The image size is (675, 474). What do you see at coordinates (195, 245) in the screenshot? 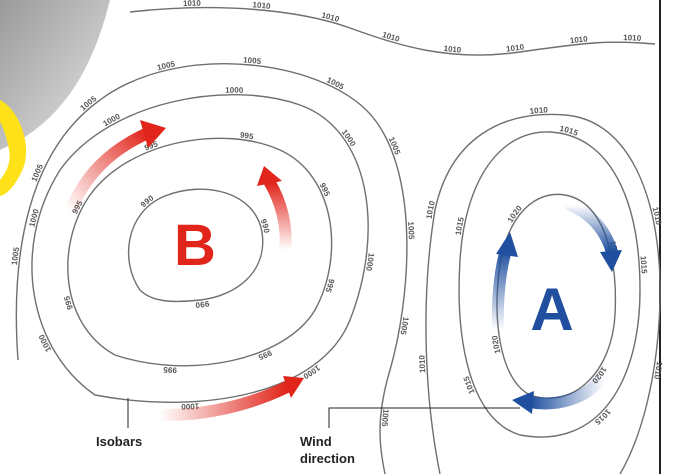
I see `low-pressure-letter: B` at bounding box center [195, 245].